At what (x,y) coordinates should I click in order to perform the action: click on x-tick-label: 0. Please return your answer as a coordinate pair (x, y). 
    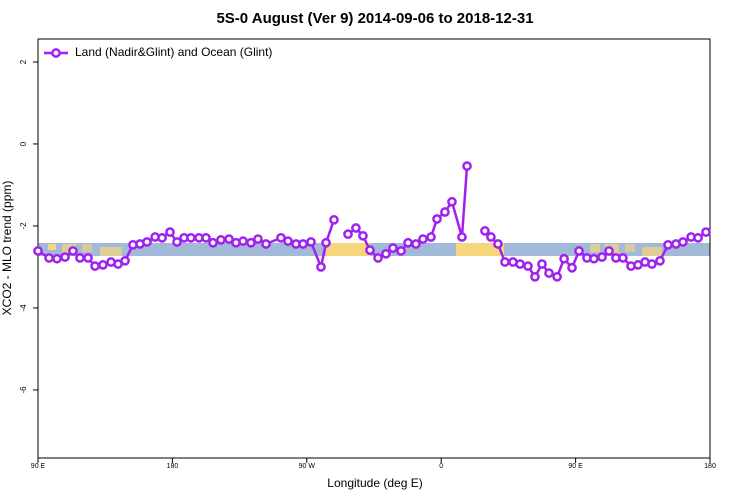
    Looking at the image, I should click on (441, 466).